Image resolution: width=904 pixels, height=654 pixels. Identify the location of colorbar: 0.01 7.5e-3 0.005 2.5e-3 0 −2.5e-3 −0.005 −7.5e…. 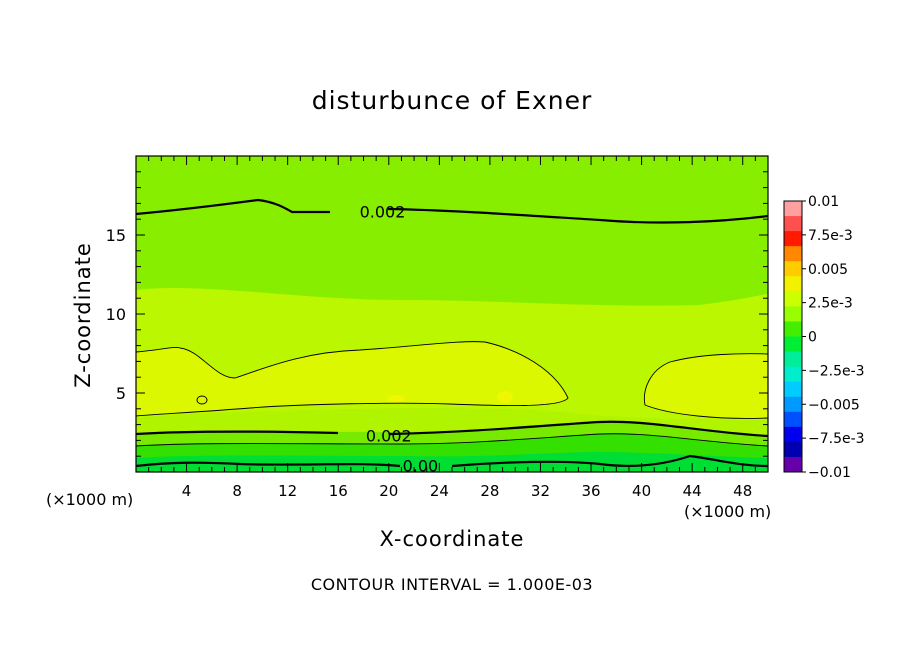
(824, 337).